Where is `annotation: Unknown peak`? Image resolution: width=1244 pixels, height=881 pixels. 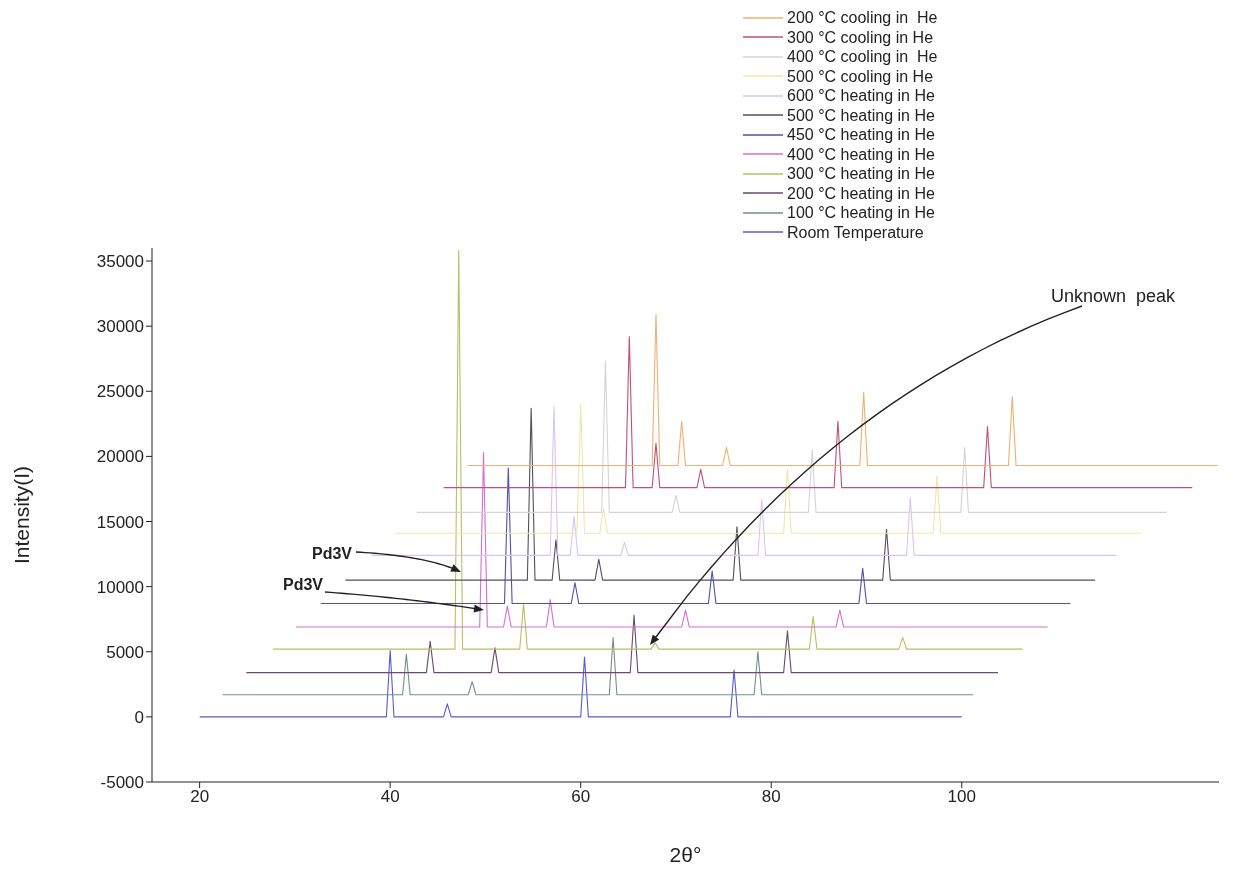 annotation: Unknown peak is located at coordinates (1114, 296).